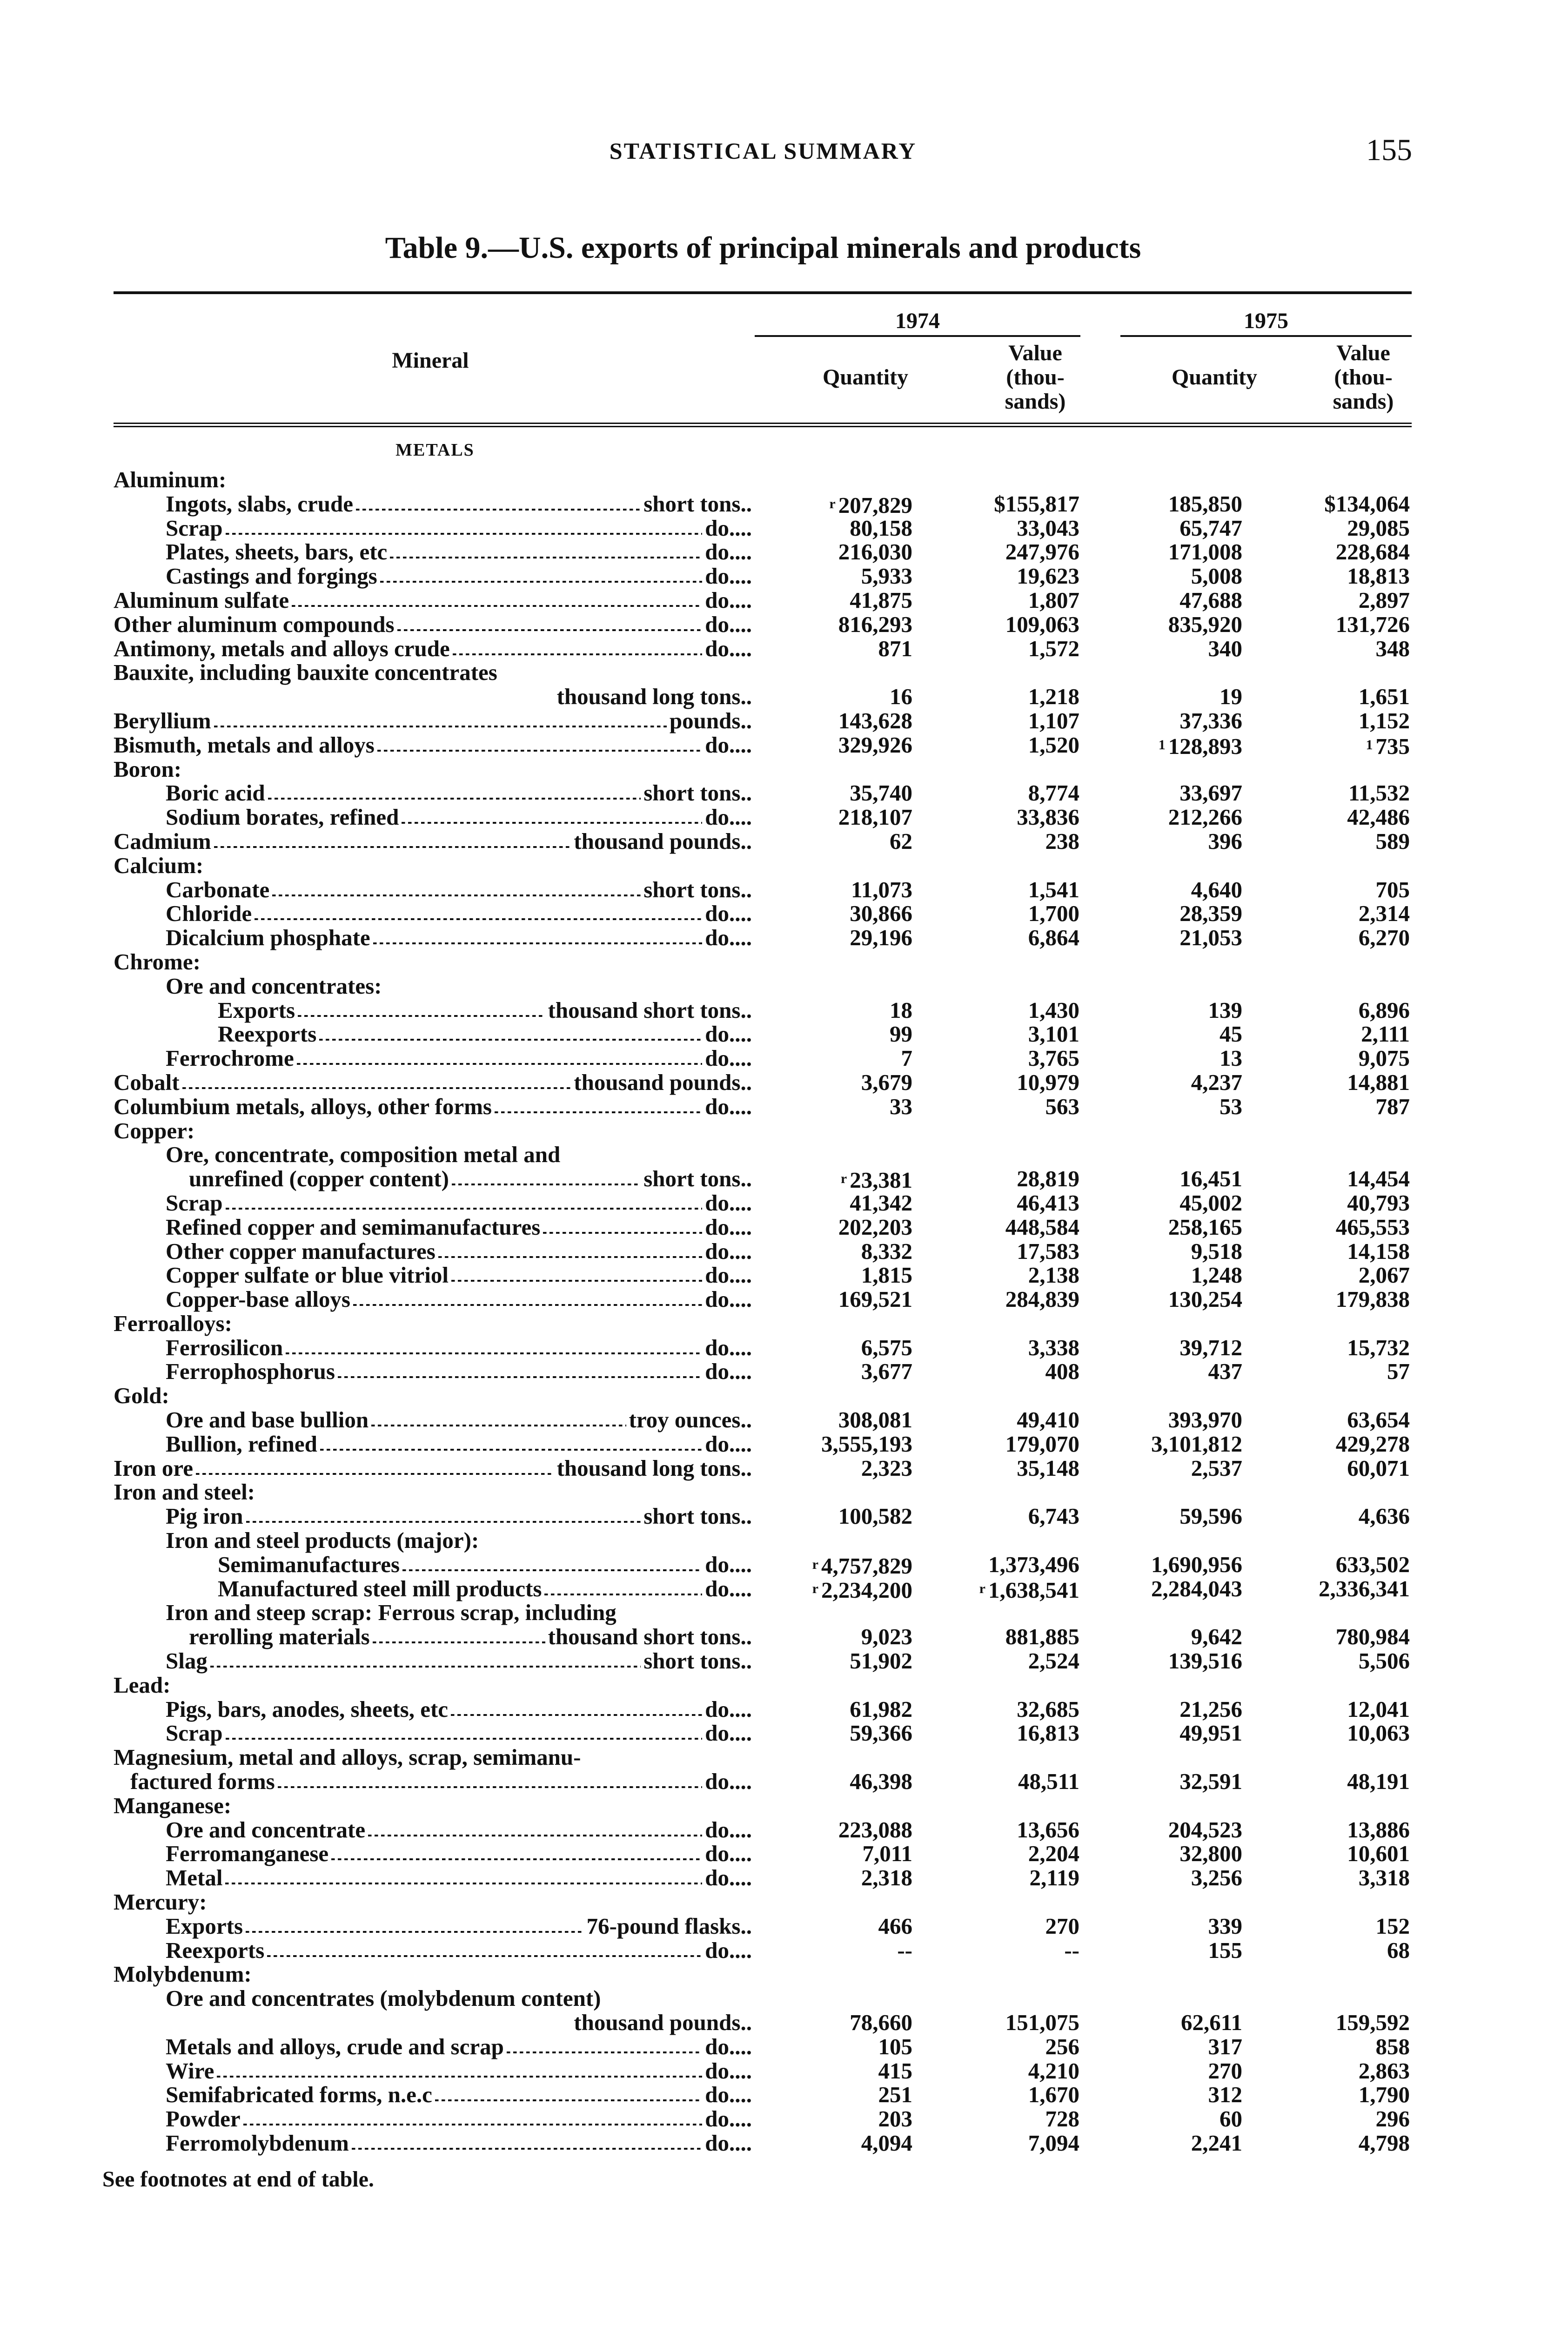 The image size is (1568, 2327). I want to click on cell-quantity-1974: 59,366, so click(881, 1733).